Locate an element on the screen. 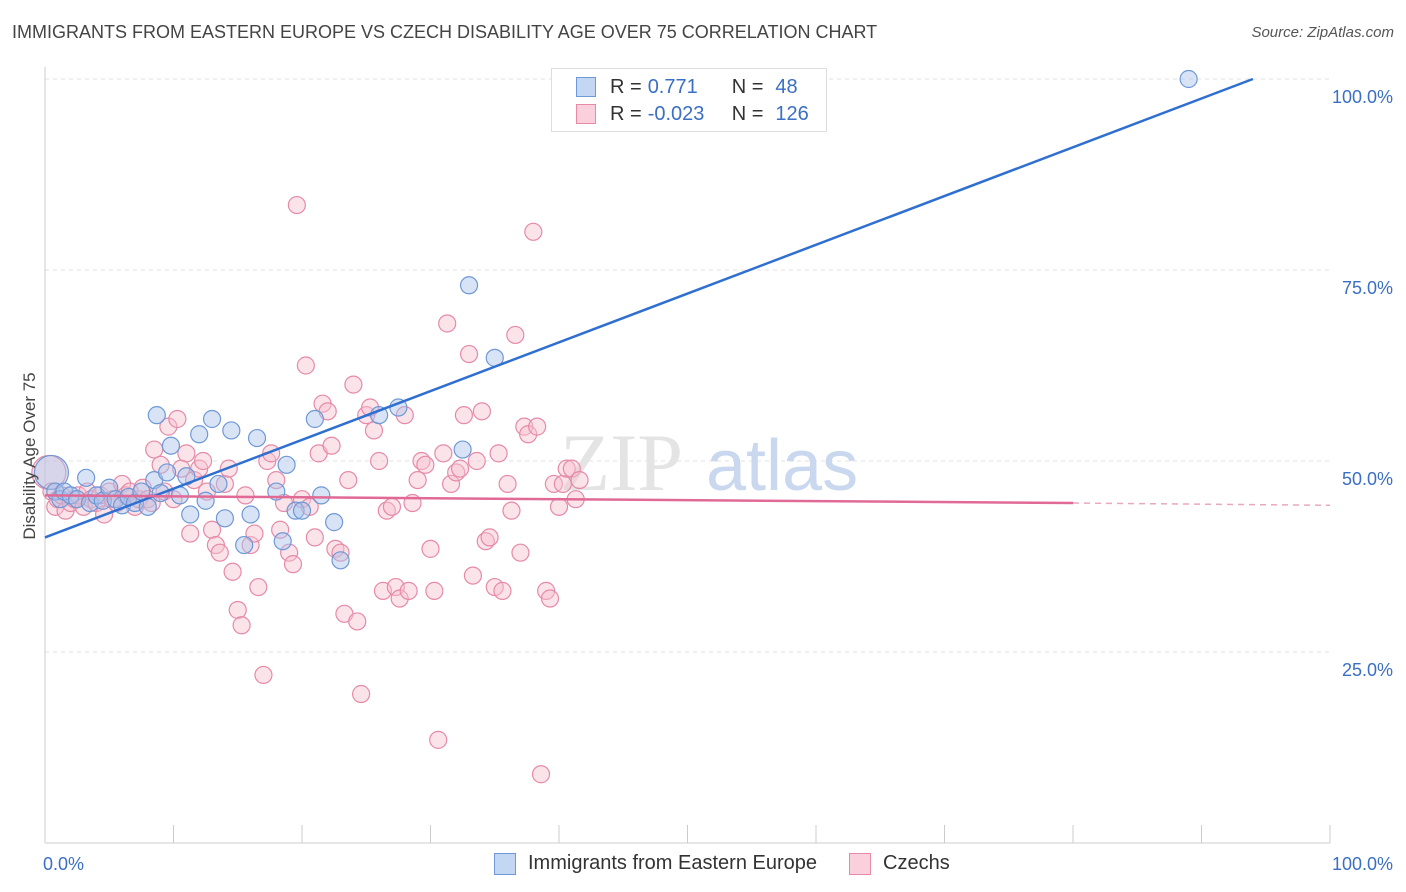  legend-r-value: -0.023 is located at coordinates (676, 113).